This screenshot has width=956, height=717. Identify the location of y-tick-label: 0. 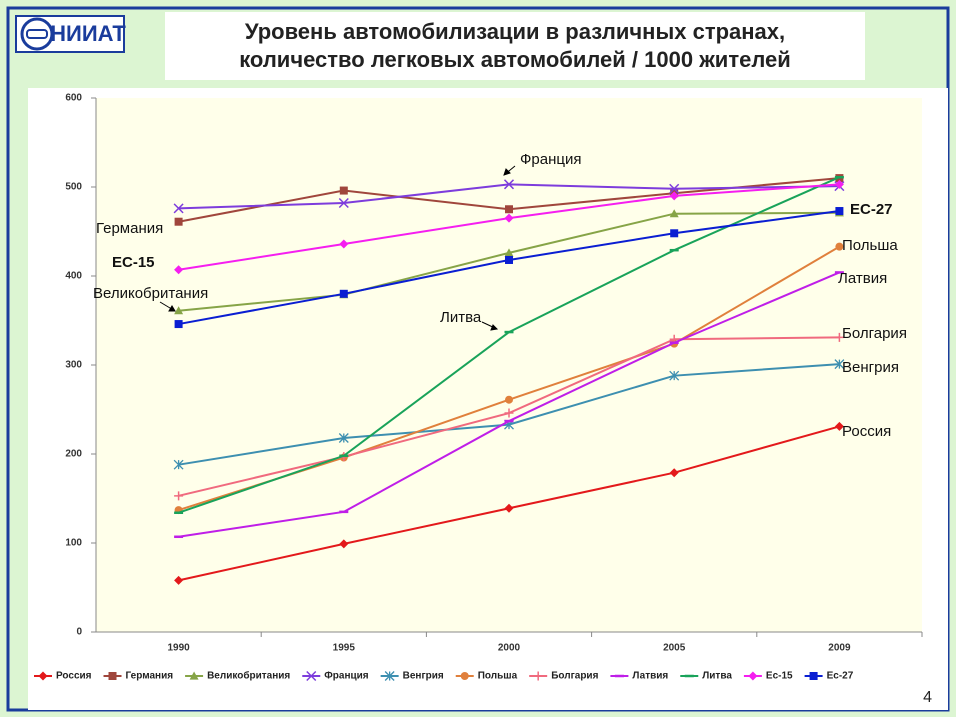
(79, 632).